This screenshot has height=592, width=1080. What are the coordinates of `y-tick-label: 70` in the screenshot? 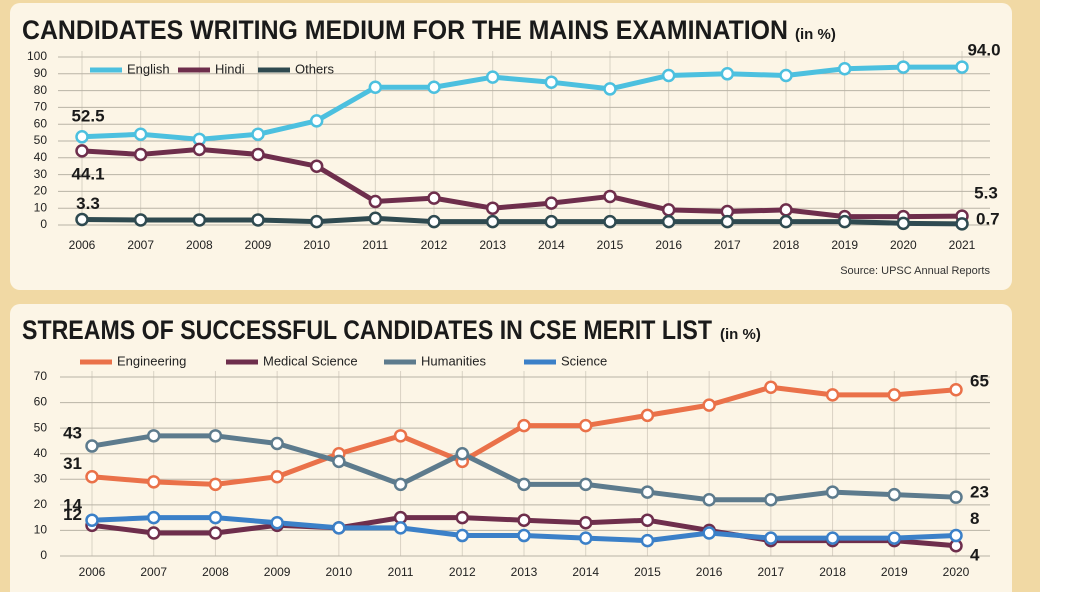 It's located at (41, 107).